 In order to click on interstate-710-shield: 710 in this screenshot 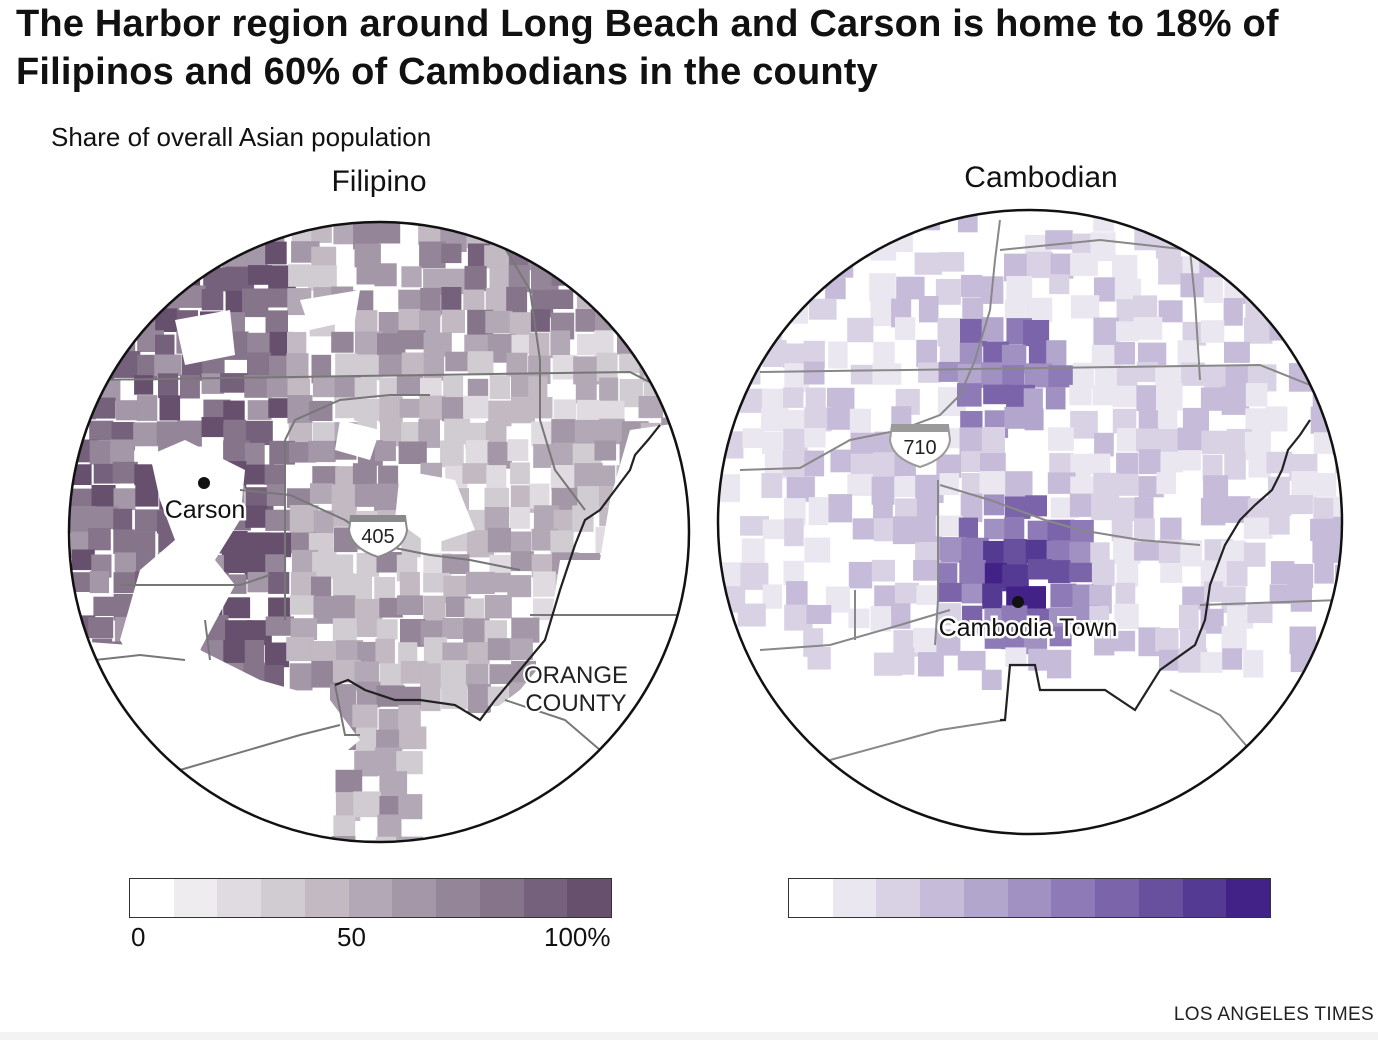, I will do `click(920, 446)`.